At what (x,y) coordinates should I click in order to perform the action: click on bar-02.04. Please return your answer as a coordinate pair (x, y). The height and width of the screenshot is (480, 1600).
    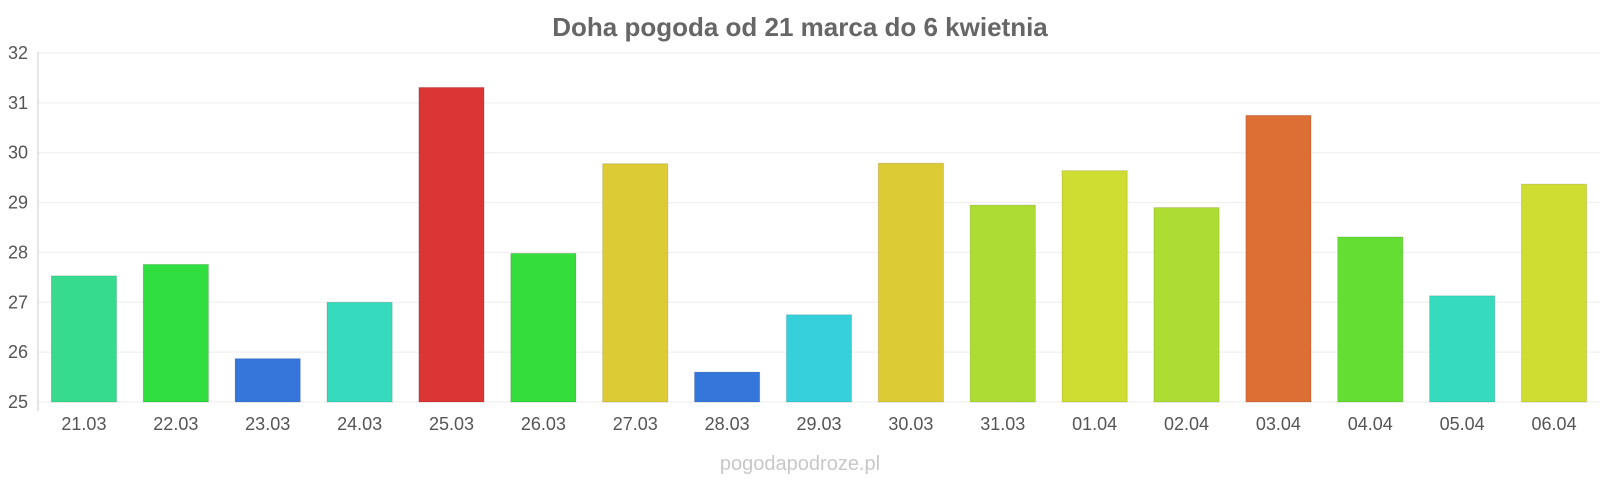
    Looking at the image, I should click on (1186, 305).